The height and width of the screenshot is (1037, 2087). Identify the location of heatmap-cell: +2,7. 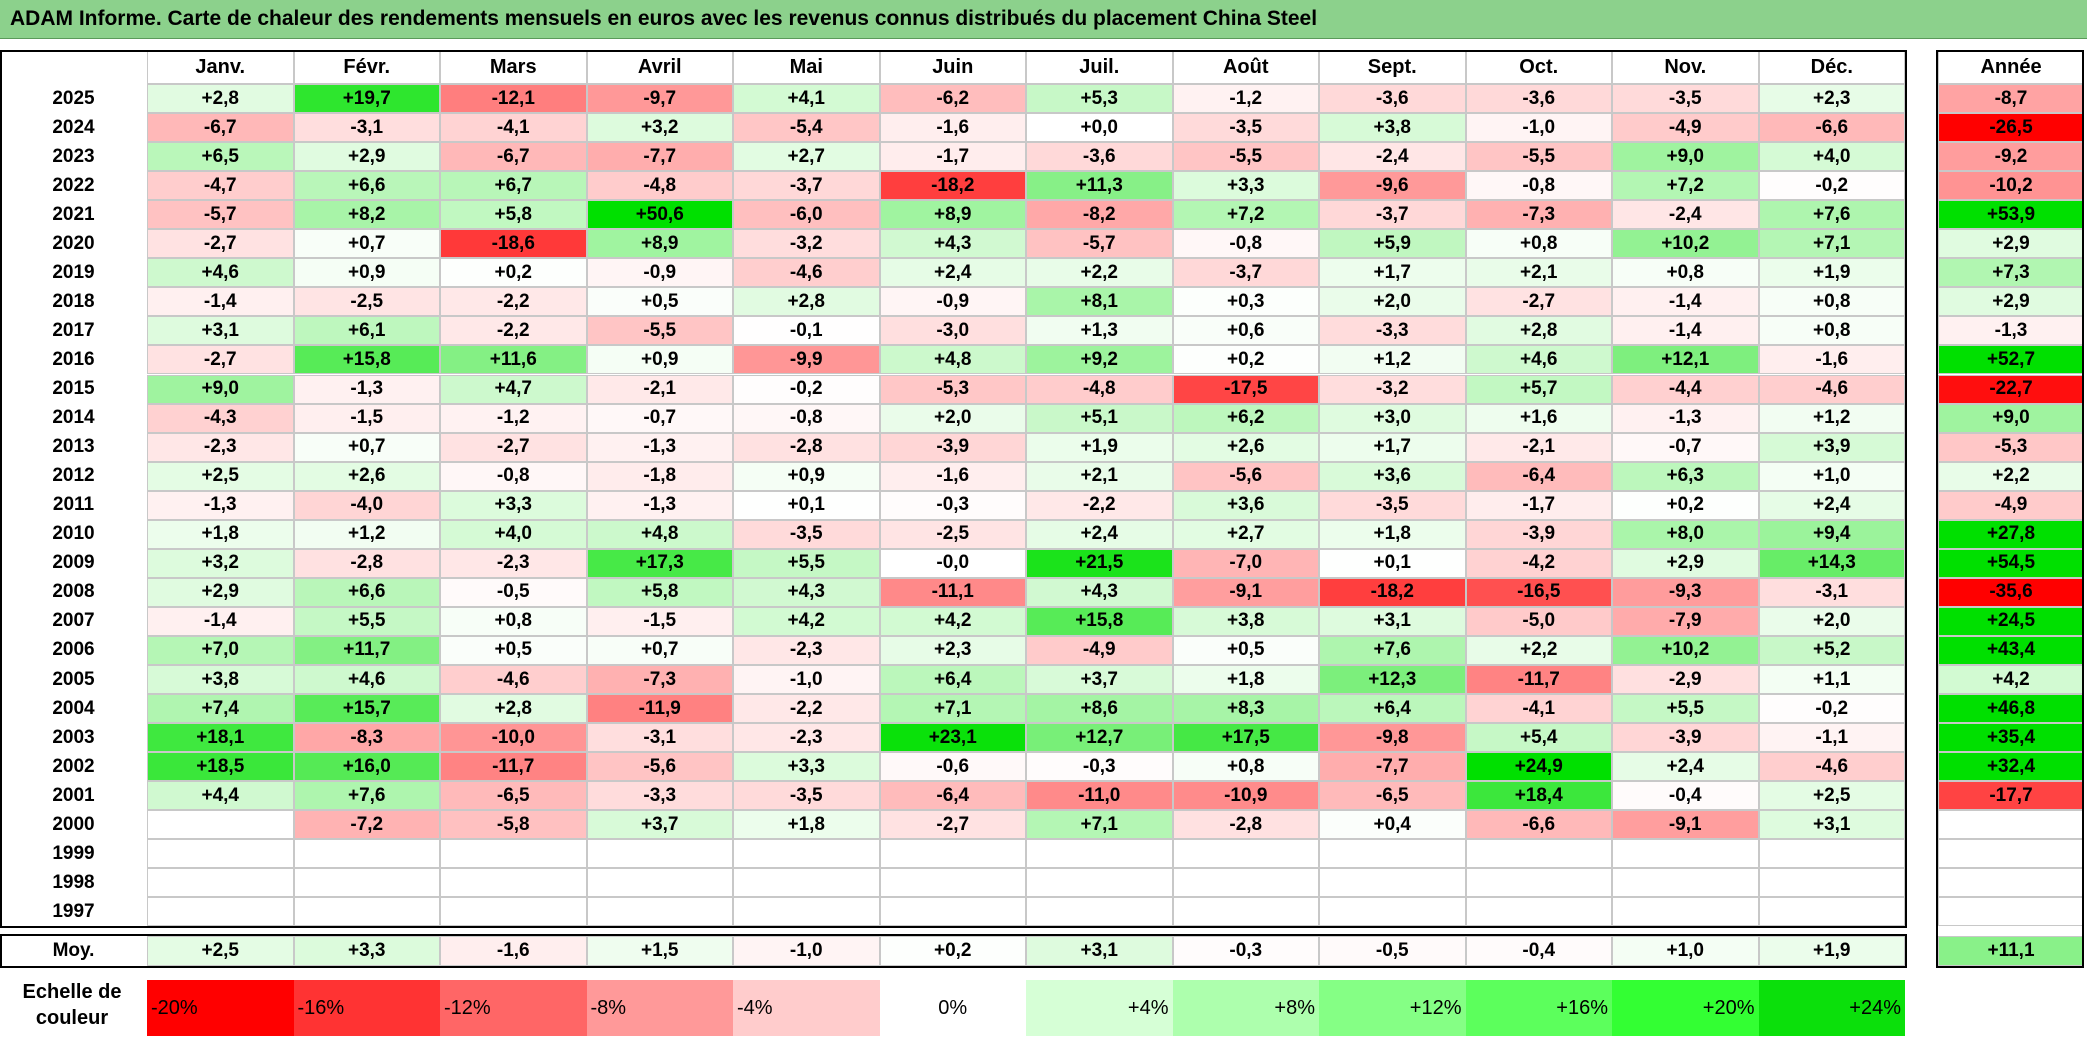
(806, 157).